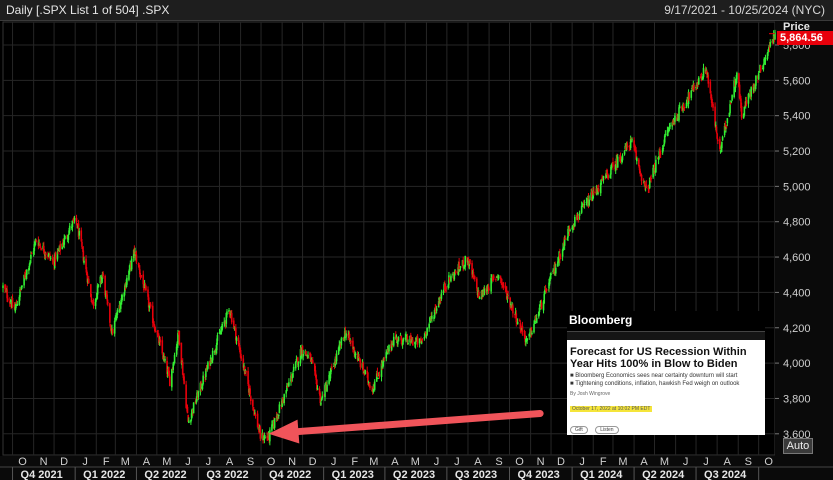  Describe the element at coordinates (42, 474) in the screenshot. I see `x-quarter-label: Q4 2021` at that location.